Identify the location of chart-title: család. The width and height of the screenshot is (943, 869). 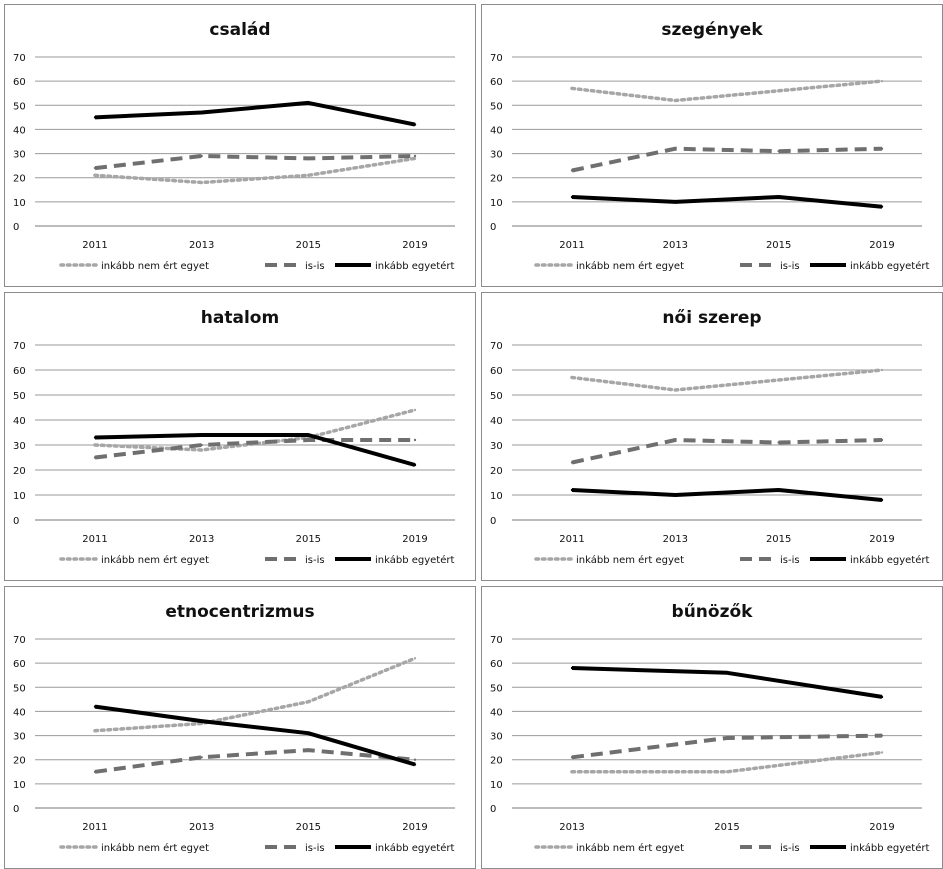
(239, 30).